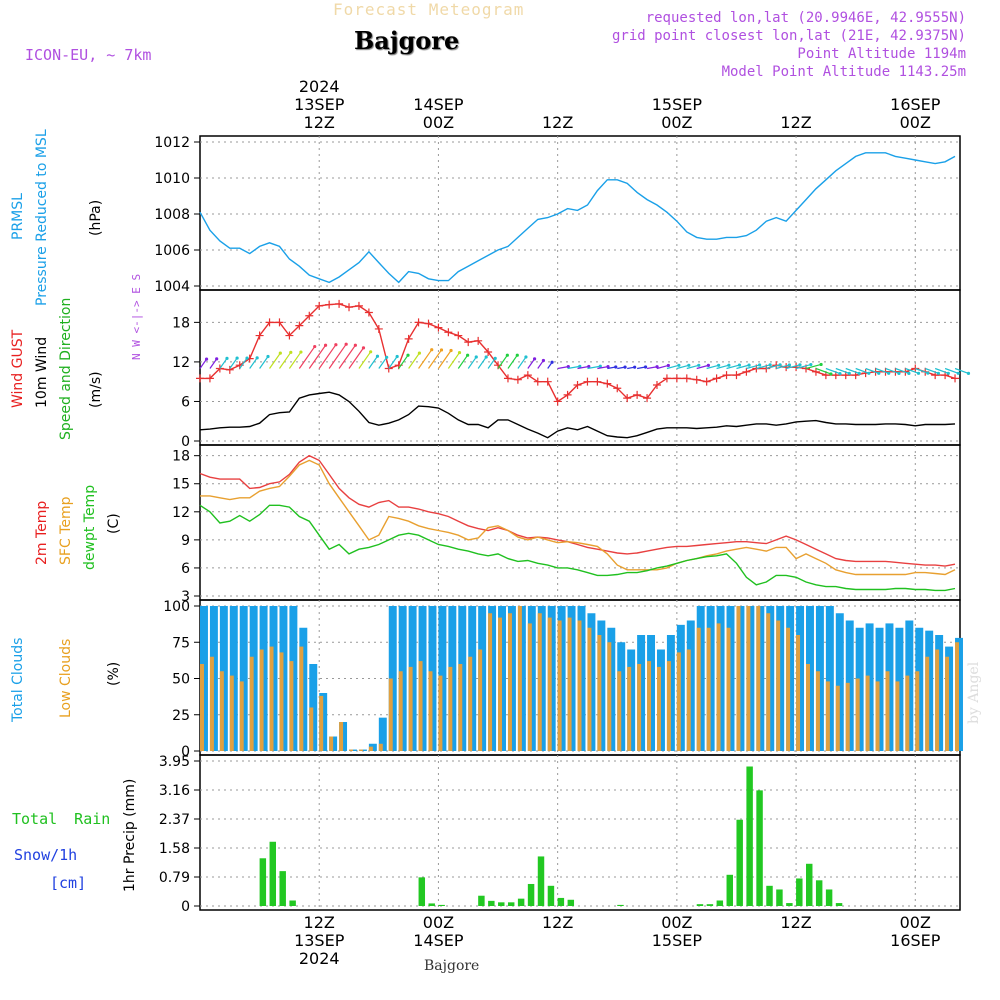 This screenshot has width=1000, height=1000. I want to click on y-tick-label: 6, so click(185, 569).